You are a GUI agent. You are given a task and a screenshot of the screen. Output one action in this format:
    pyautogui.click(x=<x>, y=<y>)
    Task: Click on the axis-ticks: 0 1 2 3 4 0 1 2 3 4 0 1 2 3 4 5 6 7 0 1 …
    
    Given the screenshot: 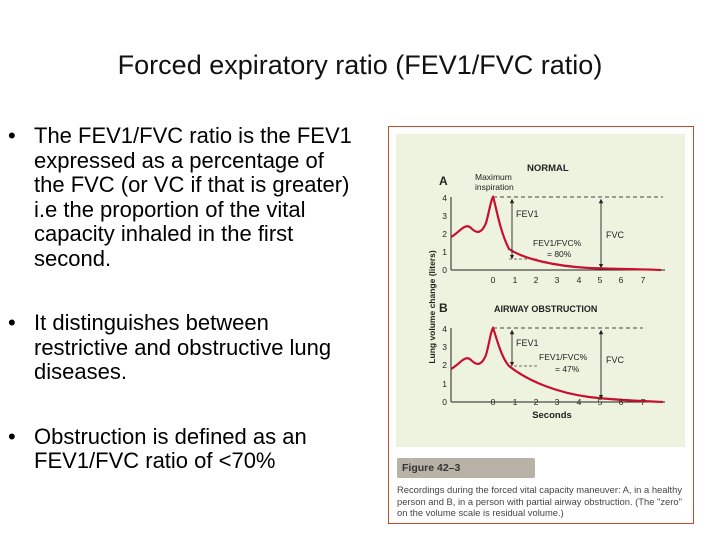 What is the action you would take?
    pyautogui.click(x=543, y=300)
    